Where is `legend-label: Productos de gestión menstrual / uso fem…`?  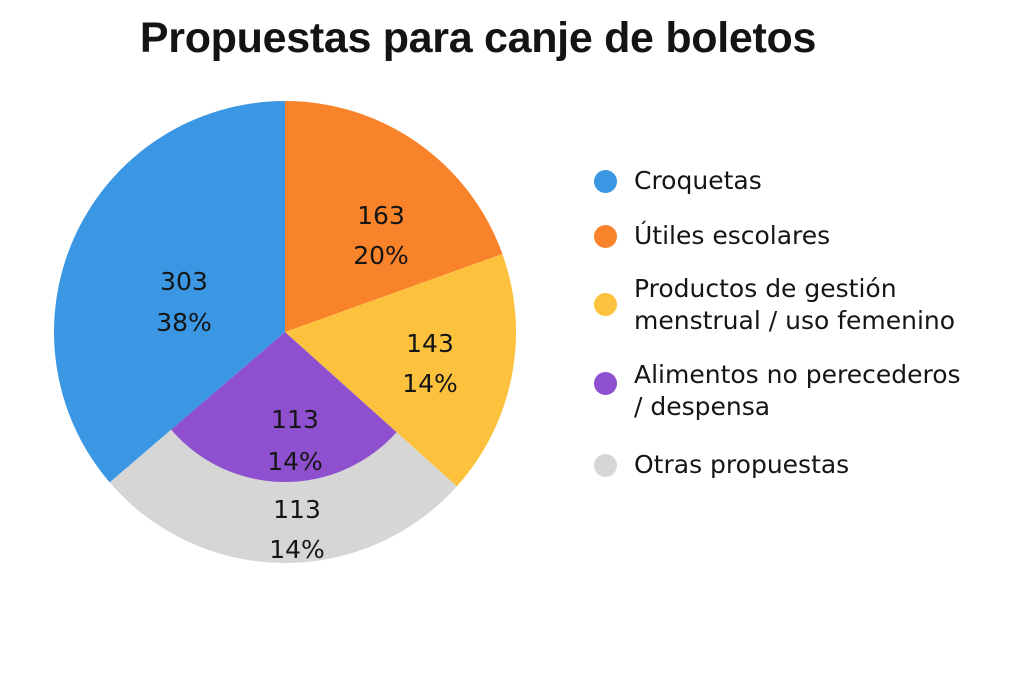 legend-label: Productos de gestión menstrual / uso fem… is located at coordinates (795, 304).